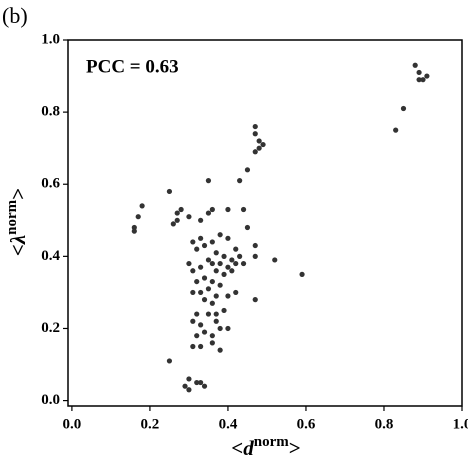 The height and width of the screenshot is (468, 468). I want to click on x-label-part: d, so click(248, 448).